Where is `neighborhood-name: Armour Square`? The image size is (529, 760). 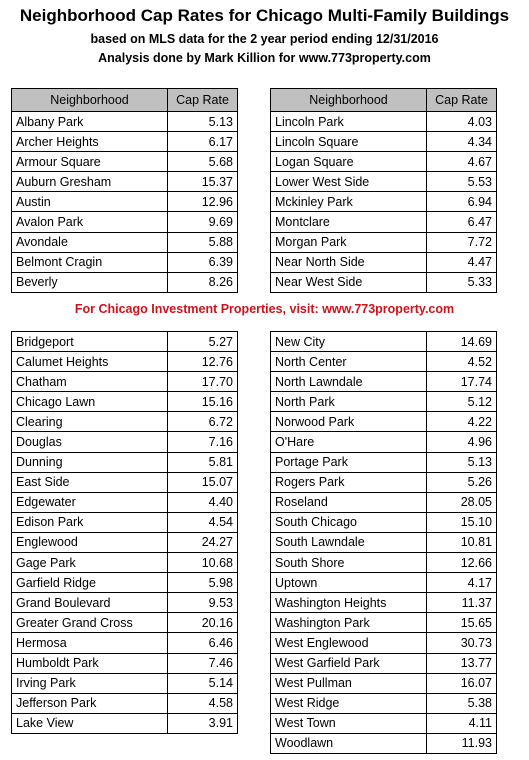
neighborhood-name: Armour Square is located at coordinates (89, 162).